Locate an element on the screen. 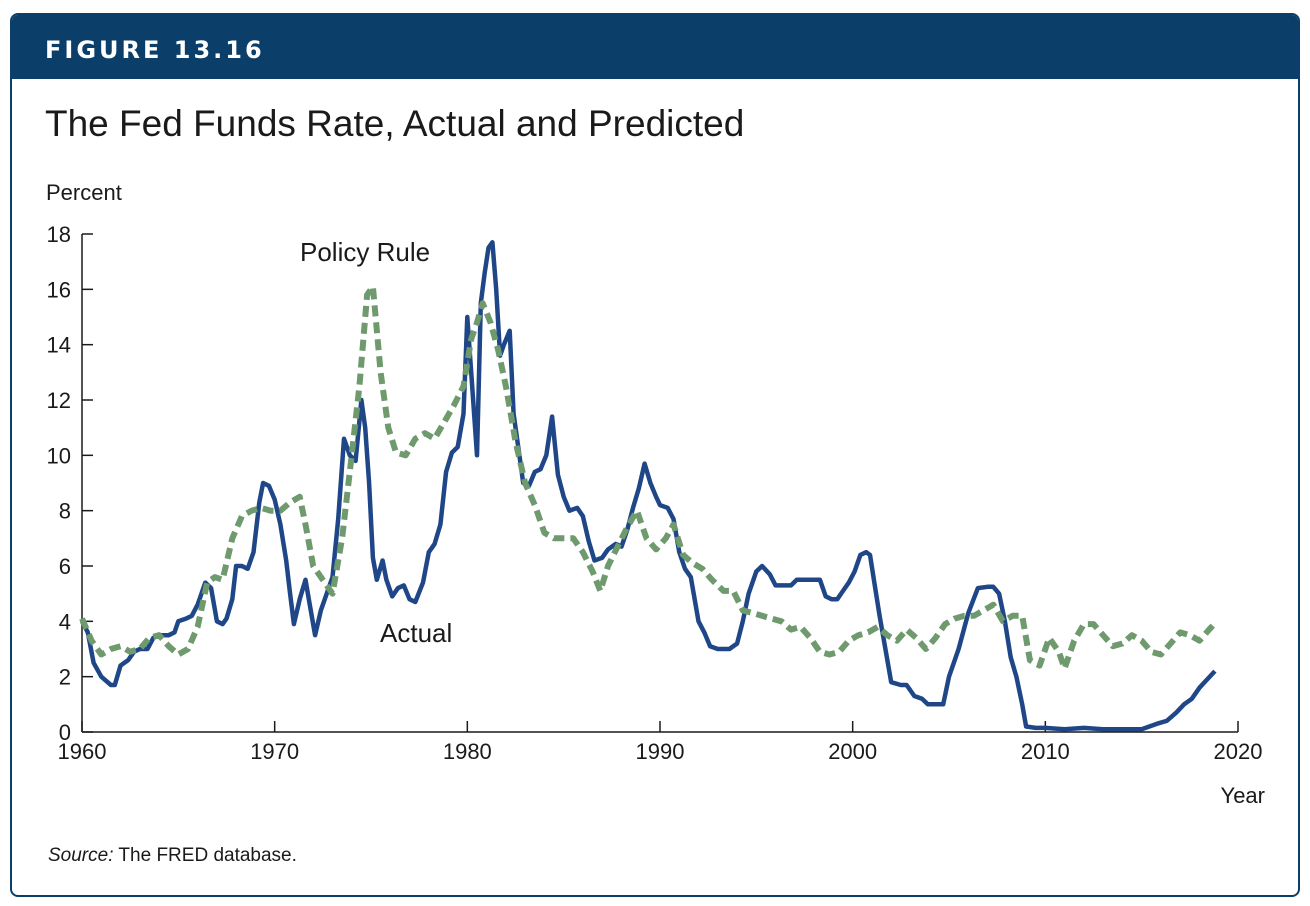  policy-rule-label: Policy Rule is located at coordinates (365, 252).